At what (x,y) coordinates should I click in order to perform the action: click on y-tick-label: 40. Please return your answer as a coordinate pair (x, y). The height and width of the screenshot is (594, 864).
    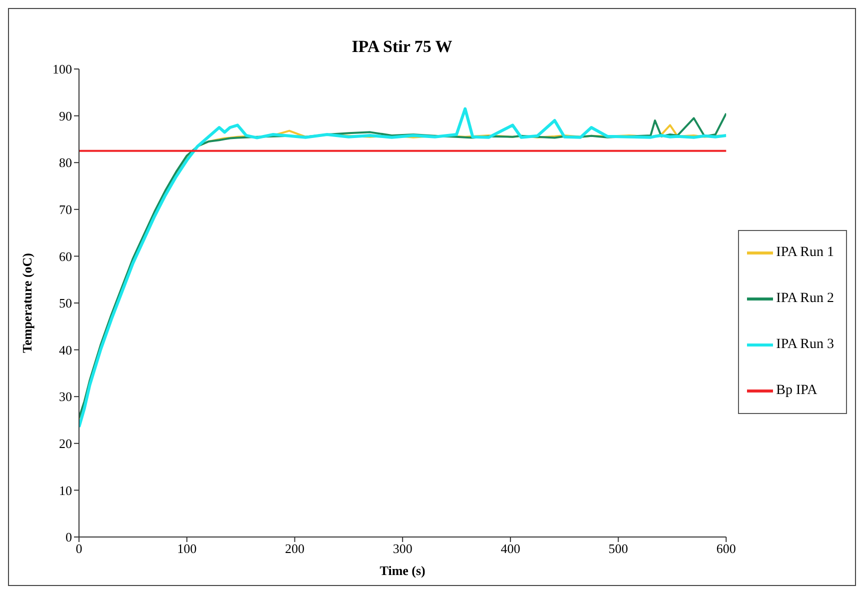
    Looking at the image, I should click on (65, 350).